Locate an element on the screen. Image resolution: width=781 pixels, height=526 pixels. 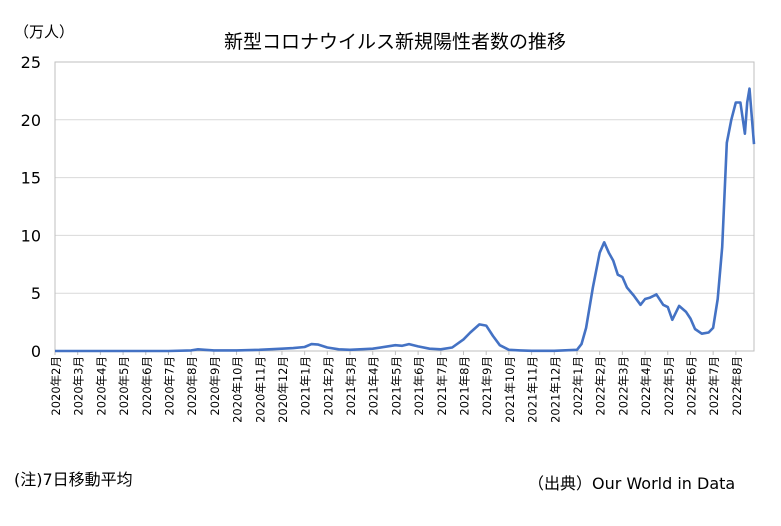
chart-title: 新型コロナウイルス新規陽性者数の推移 is located at coordinates (395, 42).